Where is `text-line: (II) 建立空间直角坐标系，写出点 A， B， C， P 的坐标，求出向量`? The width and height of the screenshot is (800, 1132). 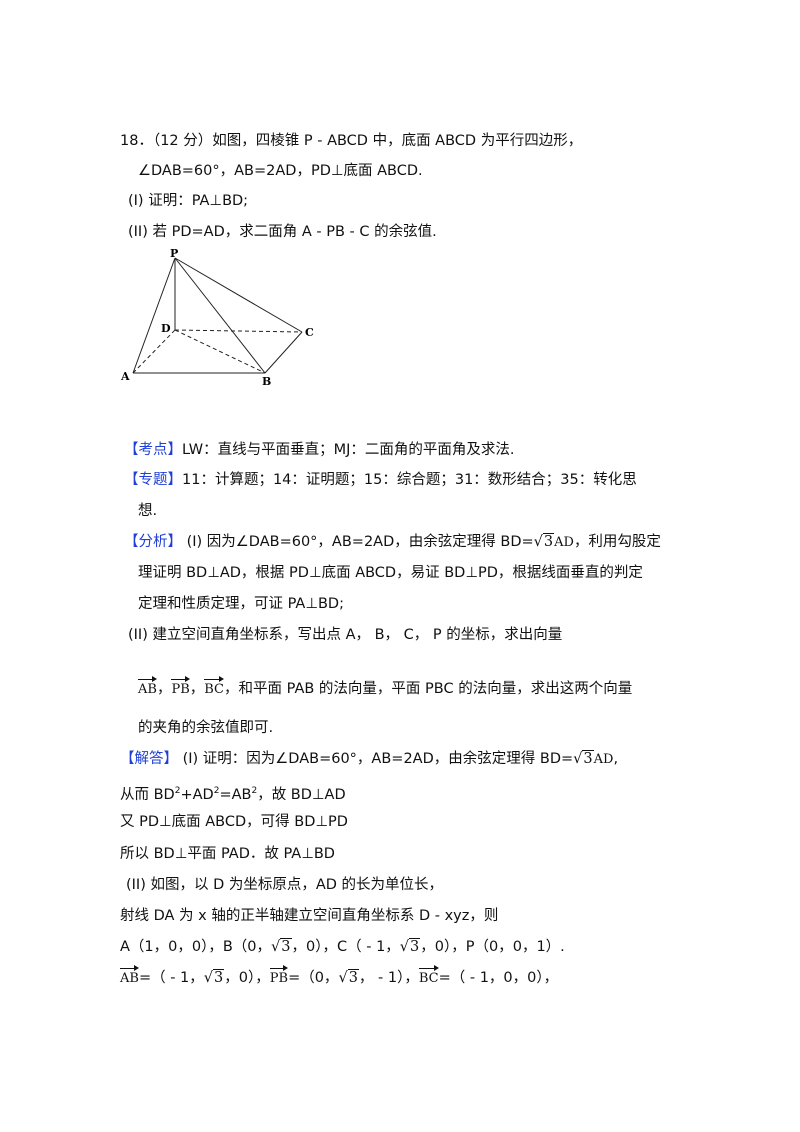 text-line: (II) 建立空间直角坐标系，写出点 A， B， C， P 的坐标，求出向量 is located at coordinates (345, 635).